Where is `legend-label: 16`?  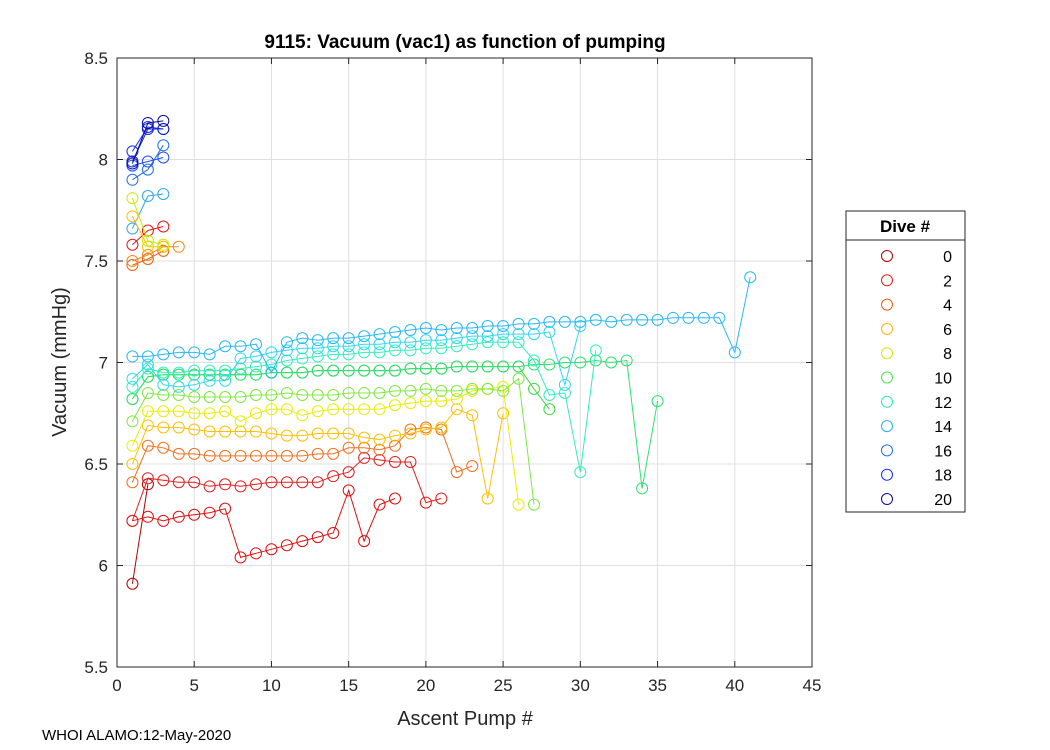 legend-label: 16 is located at coordinates (943, 451).